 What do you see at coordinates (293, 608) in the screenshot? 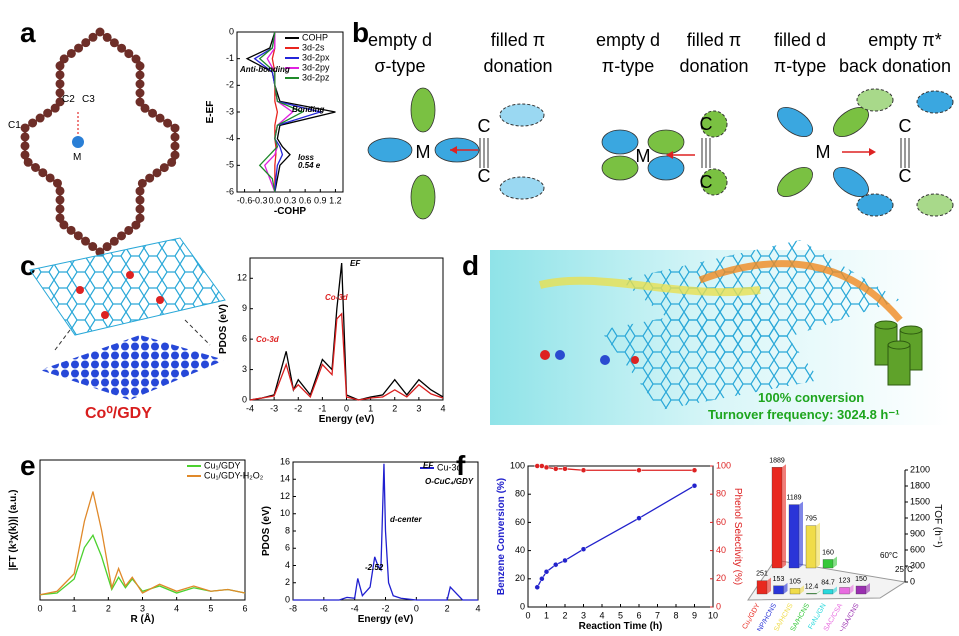
I see `x-tick-label: -8` at bounding box center [293, 608].